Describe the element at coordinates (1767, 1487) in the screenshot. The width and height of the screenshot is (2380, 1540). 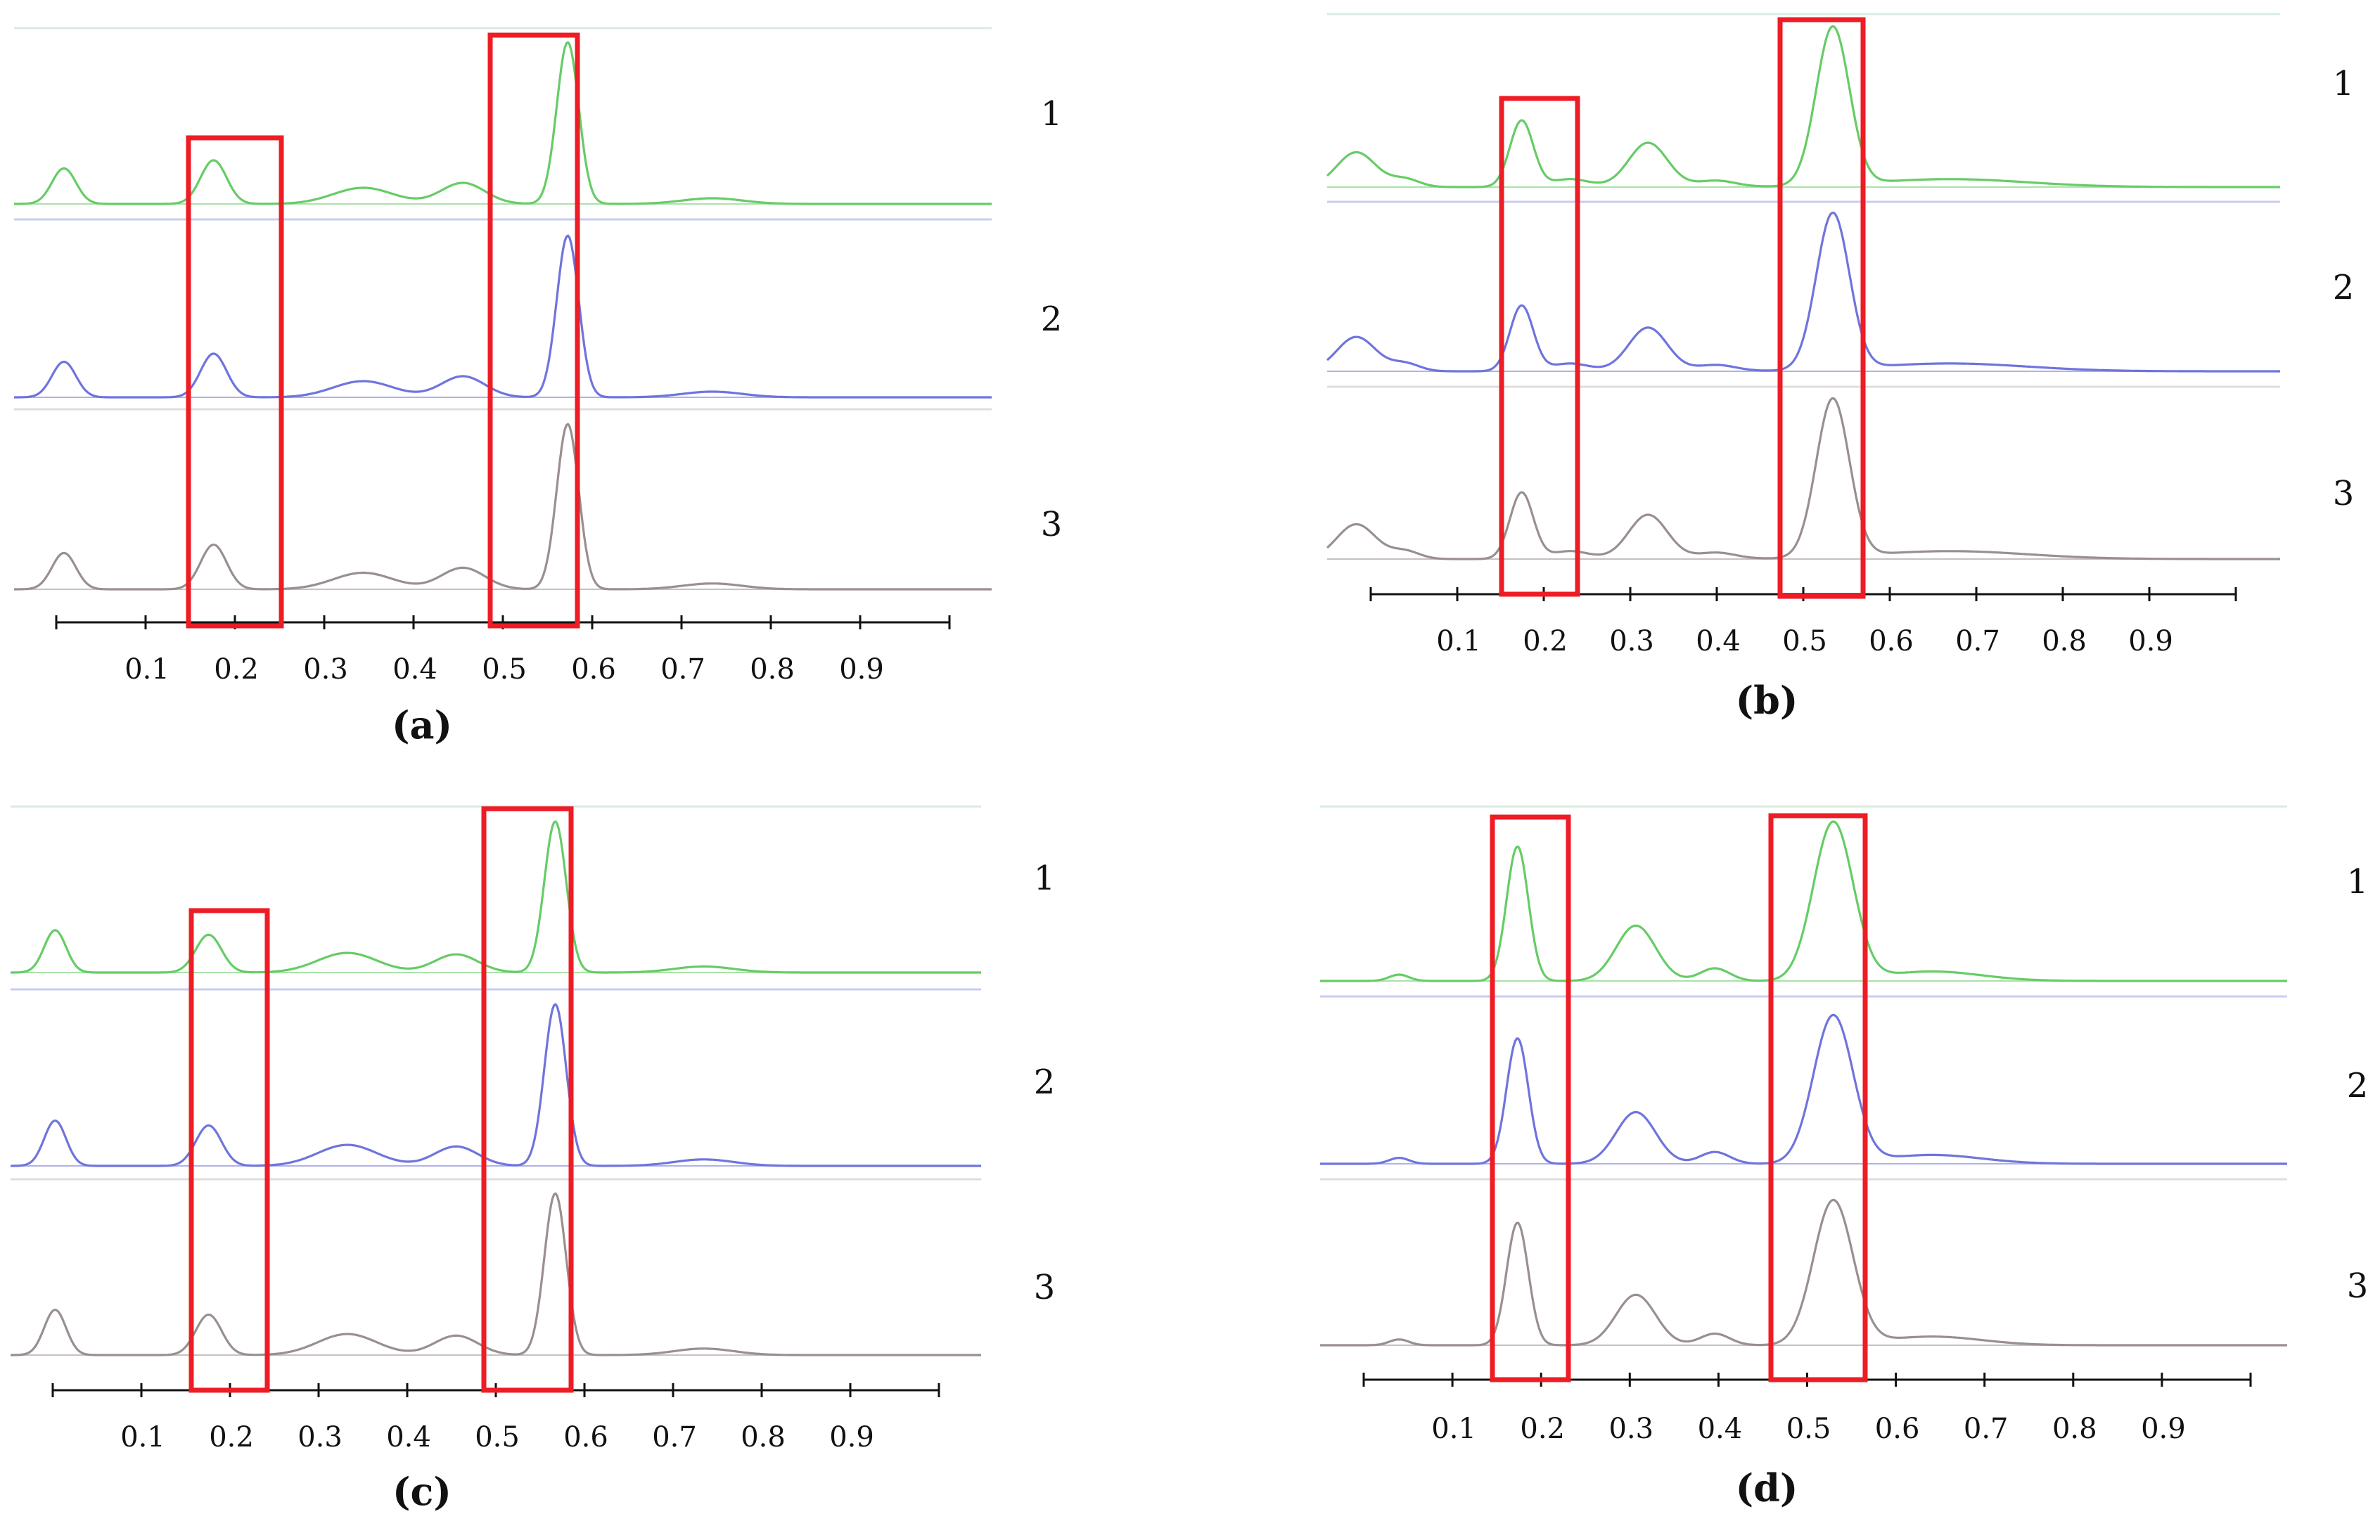
I see `panel-label: (d)` at that location.